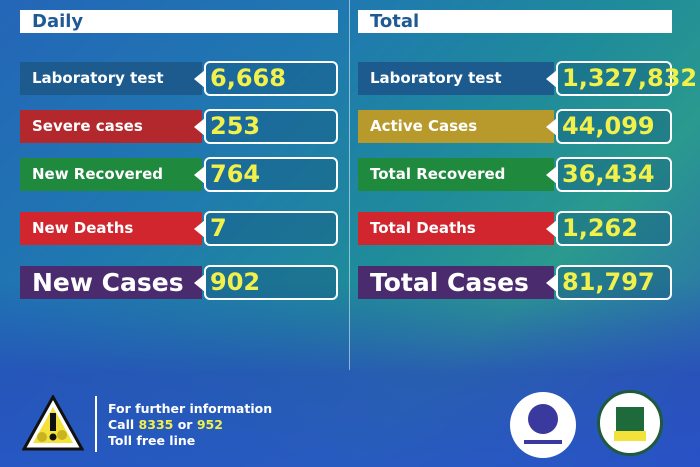 The width and height of the screenshot is (700, 467). I want to click on daily-row-severe-cases: Severe cases 253, so click(179, 126).